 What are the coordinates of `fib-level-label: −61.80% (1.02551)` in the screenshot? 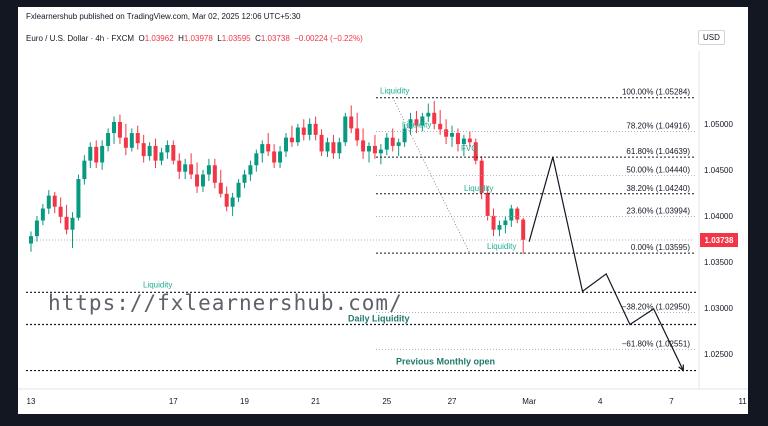 It's located at (656, 343).